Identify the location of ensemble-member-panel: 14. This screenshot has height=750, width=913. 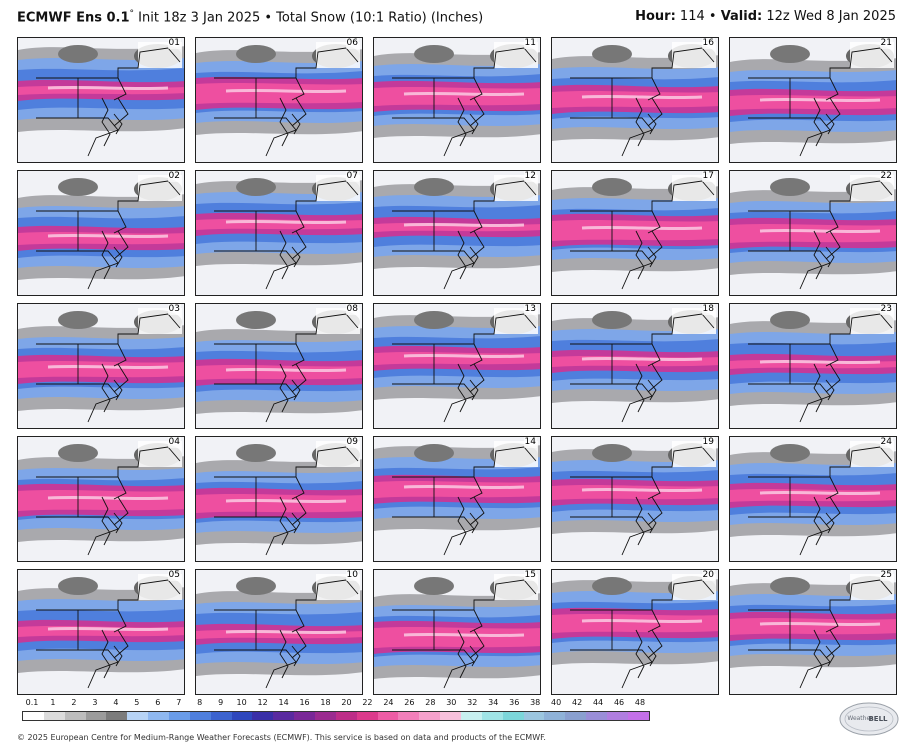
(457, 499).